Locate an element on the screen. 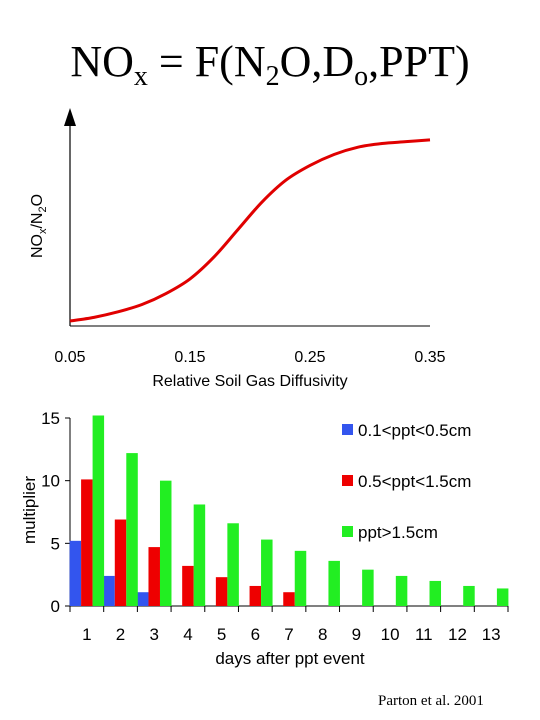  title-part: ,PPT) is located at coordinates (419, 61).